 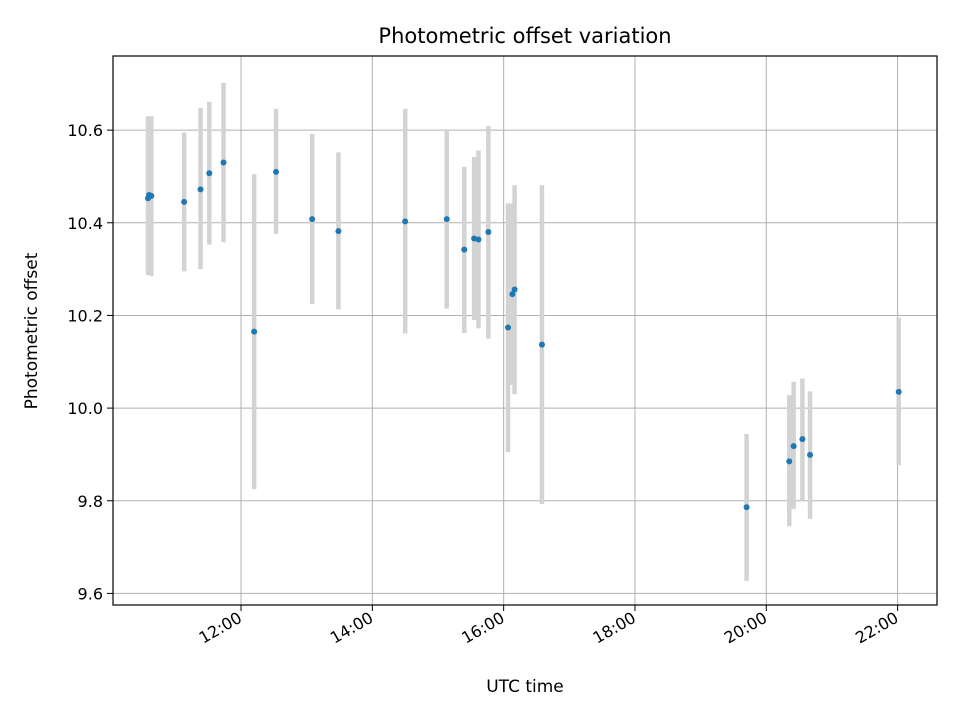 What do you see at coordinates (85, 315) in the screenshot?
I see `y-tick-label: 10.2` at bounding box center [85, 315].